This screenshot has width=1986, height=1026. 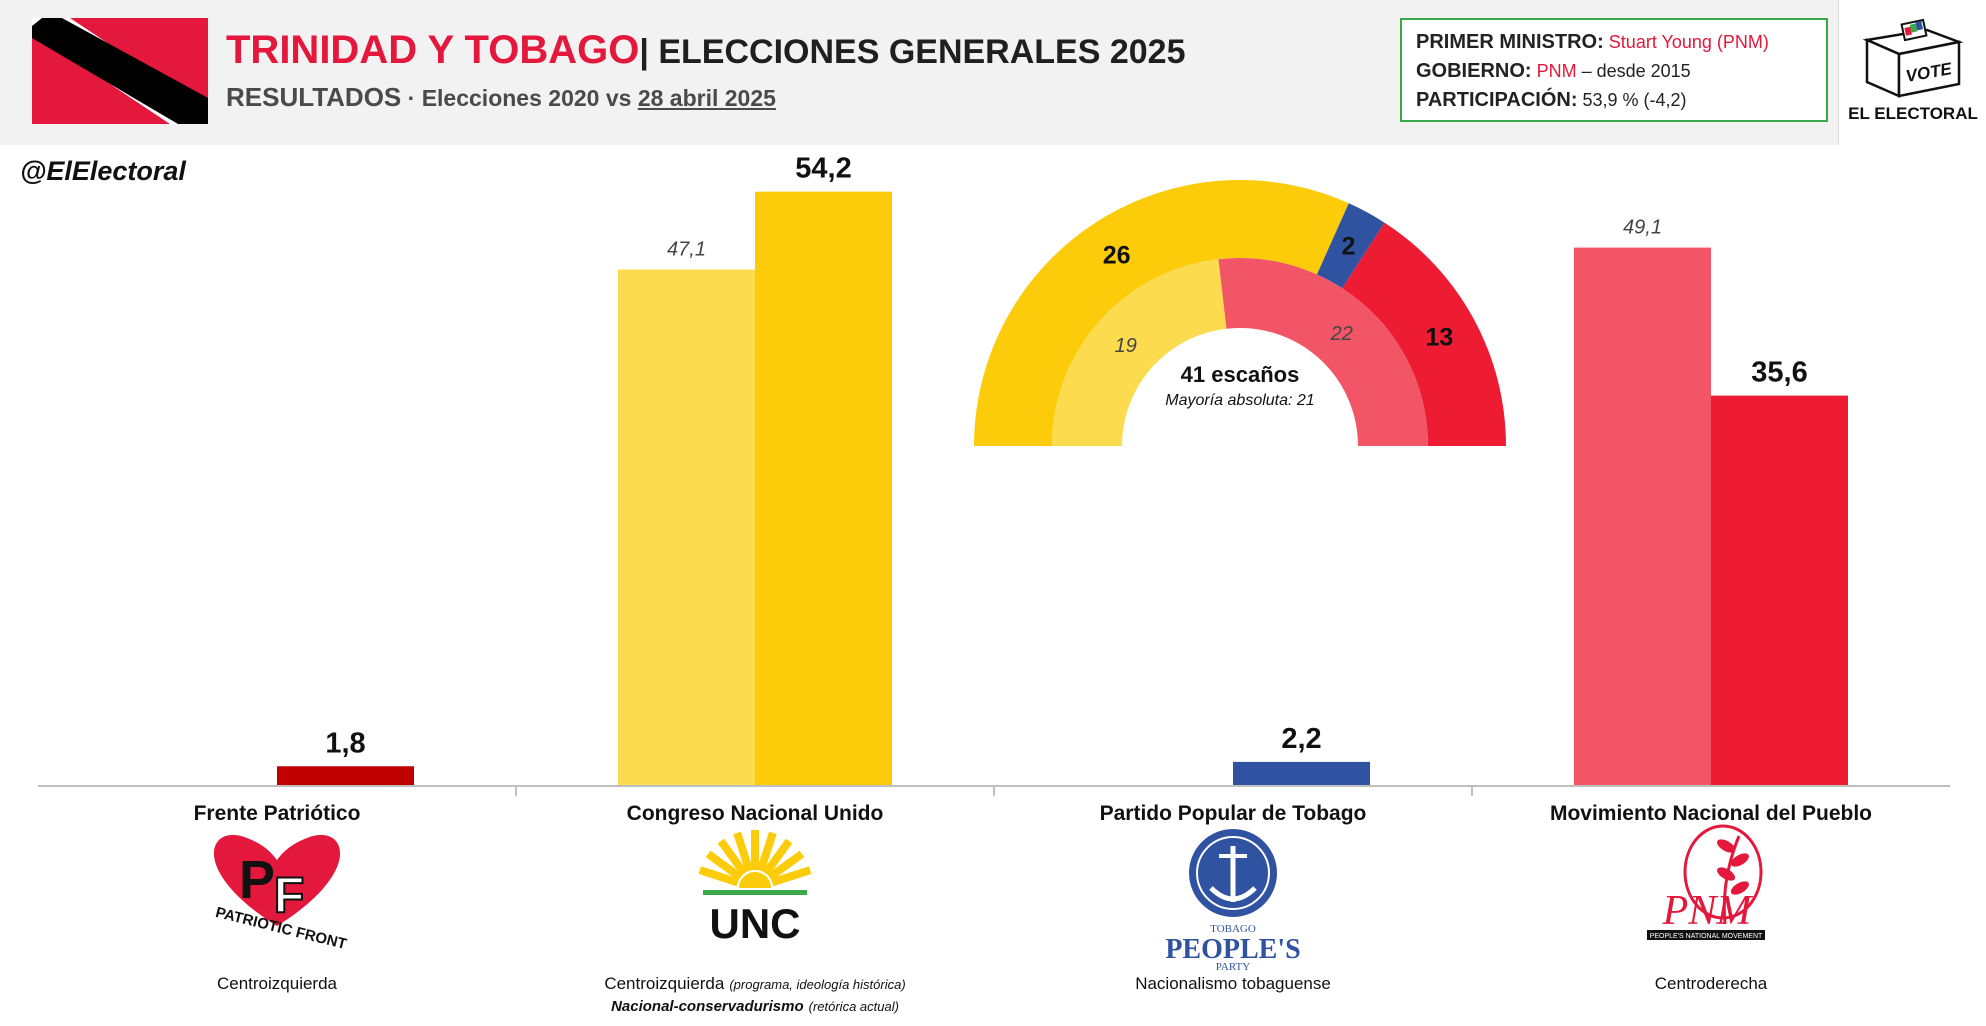 What do you see at coordinates (994, 791) in the screenshot?
I see `category-ticks` at bounding box center [994, 791].